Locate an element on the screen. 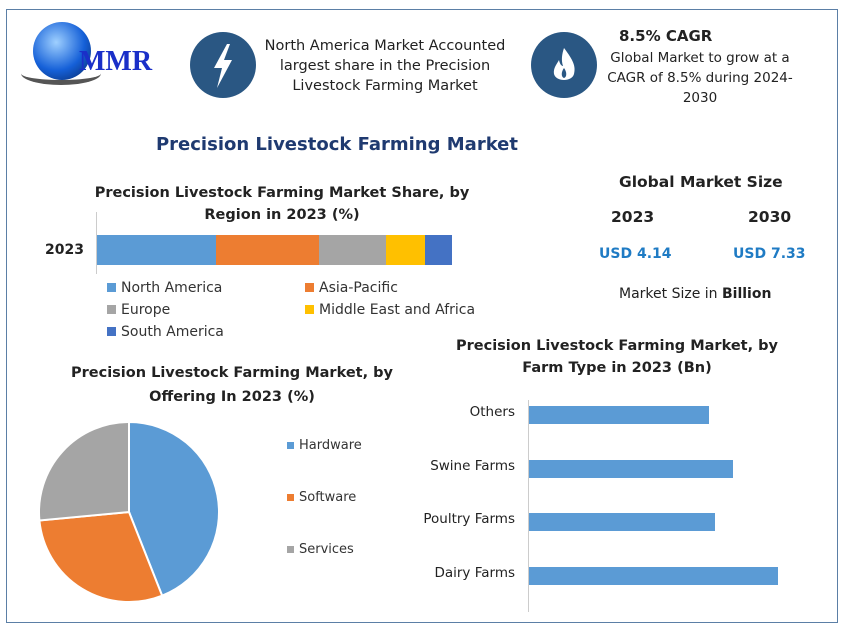 The height and width of the screenshot is (630, 850). legend-item: South America is located at coordinates (165, 332).